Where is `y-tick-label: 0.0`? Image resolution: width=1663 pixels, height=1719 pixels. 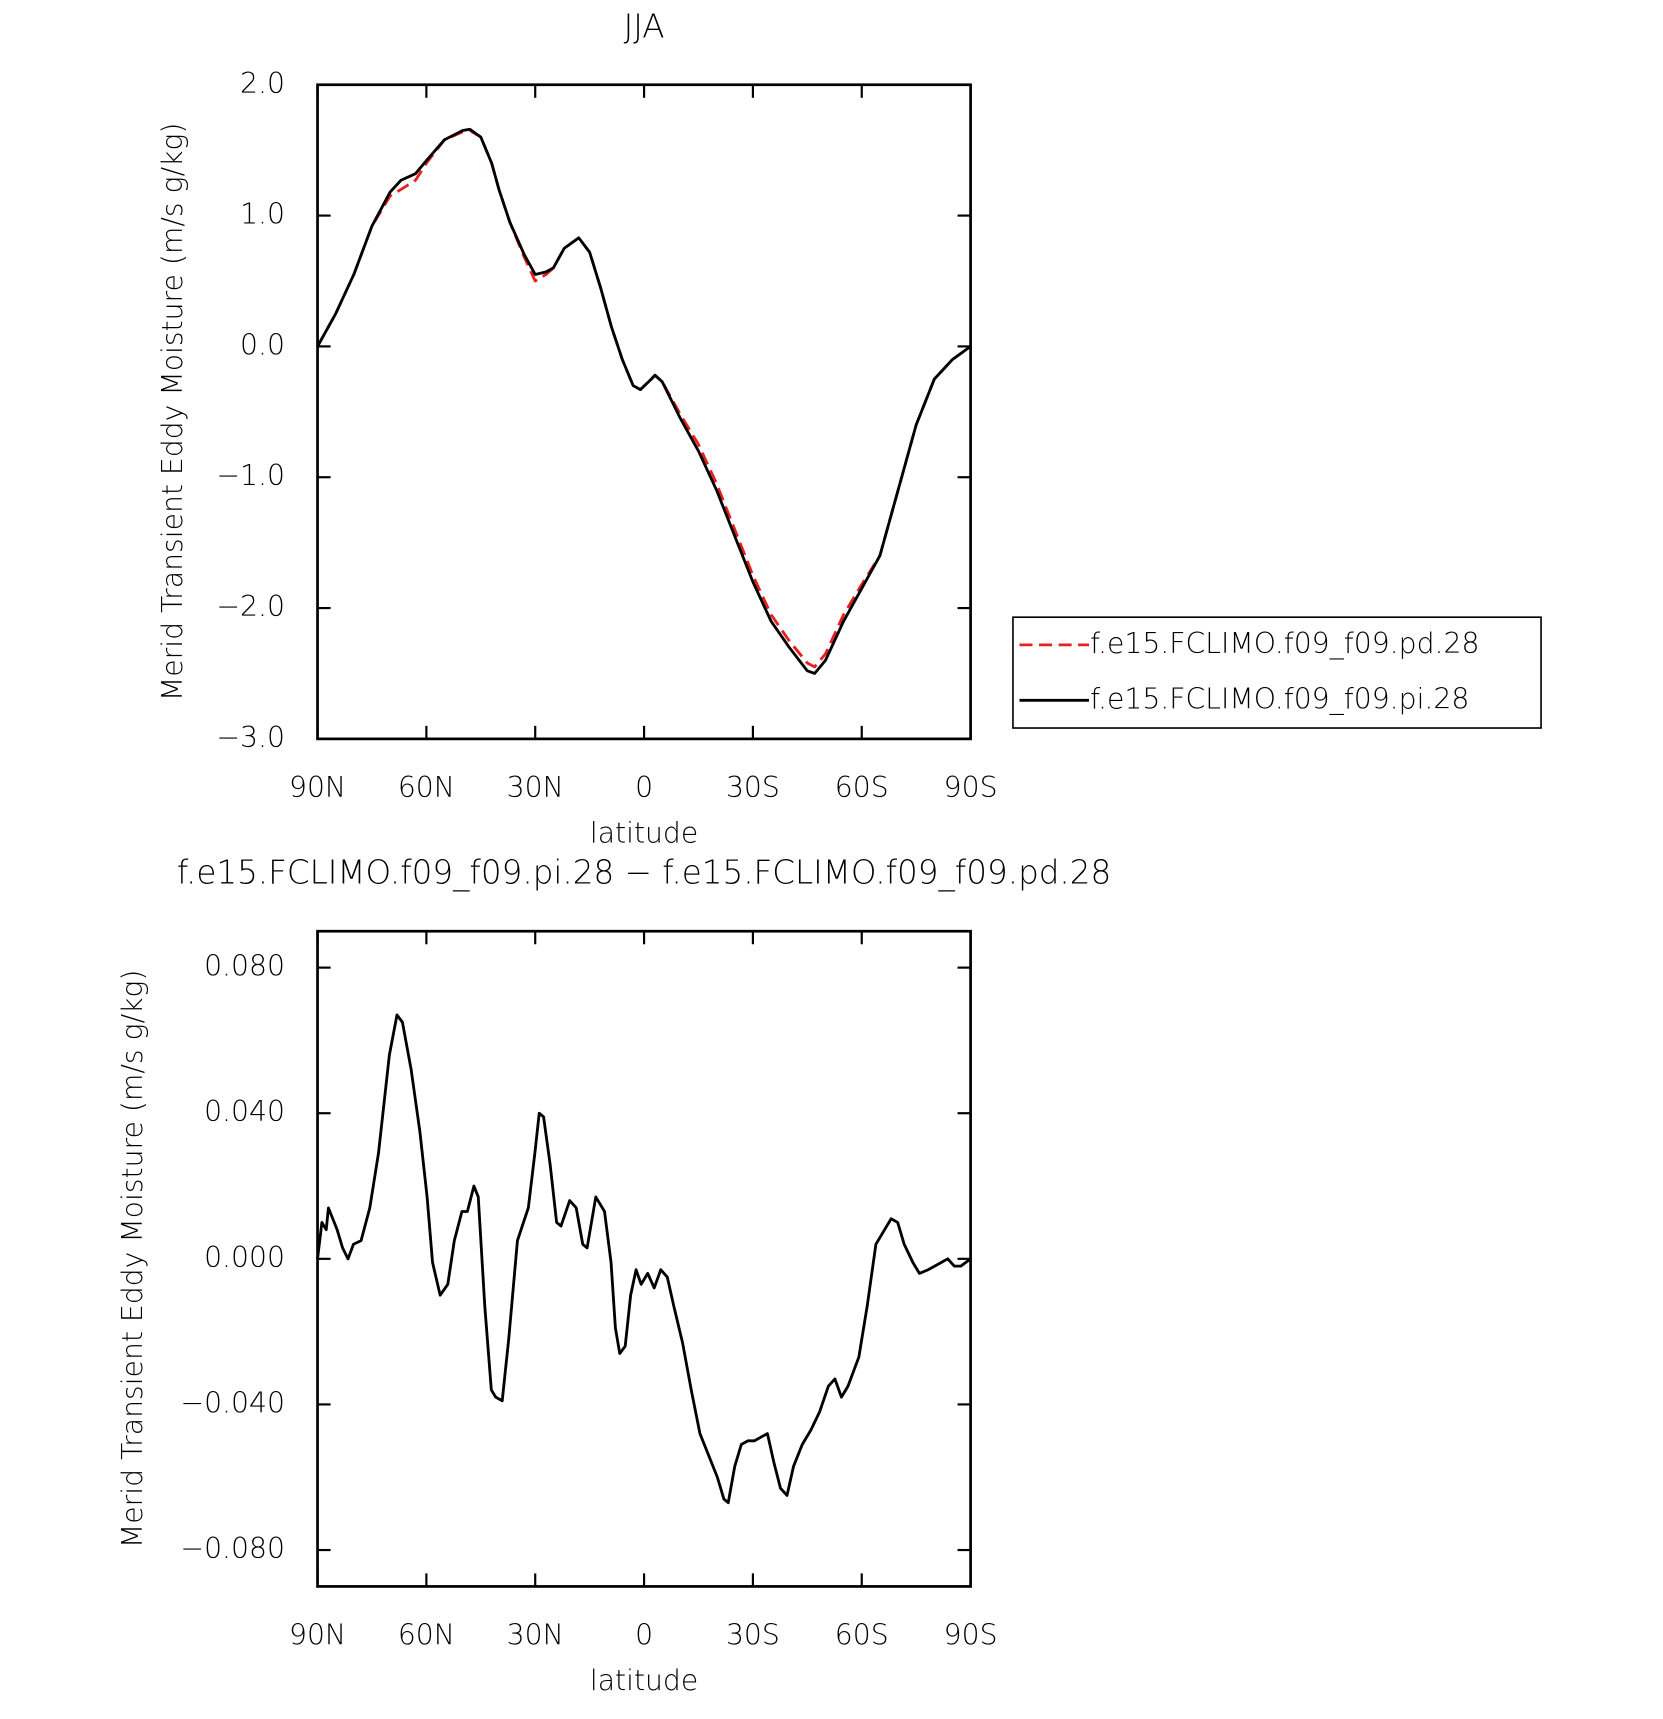
y-tick-label: 0.0 is located at coordinates (262, 344).